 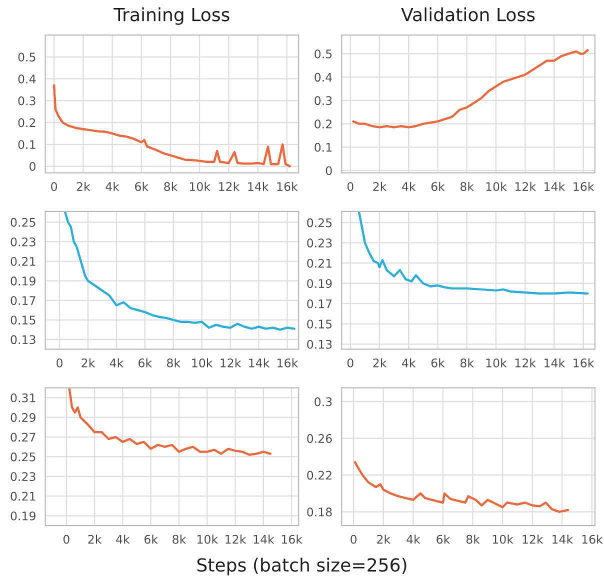 I want to click on chart-title: Validation Loss, so click(x=468, y=14).